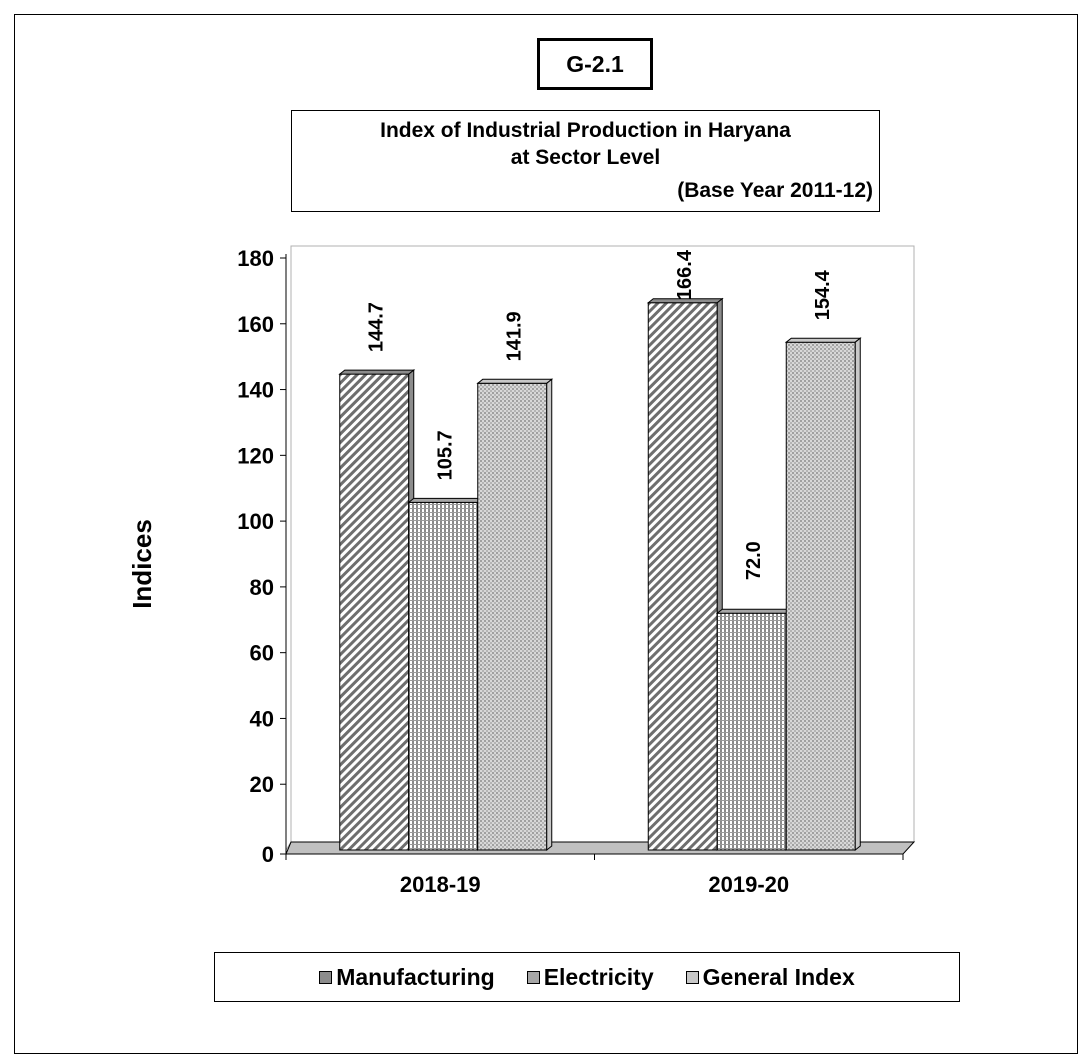 Image resolution: width=1080 pixels, height=1054 pixels. I want to click on data-label: 72.0, so click(754, 560).